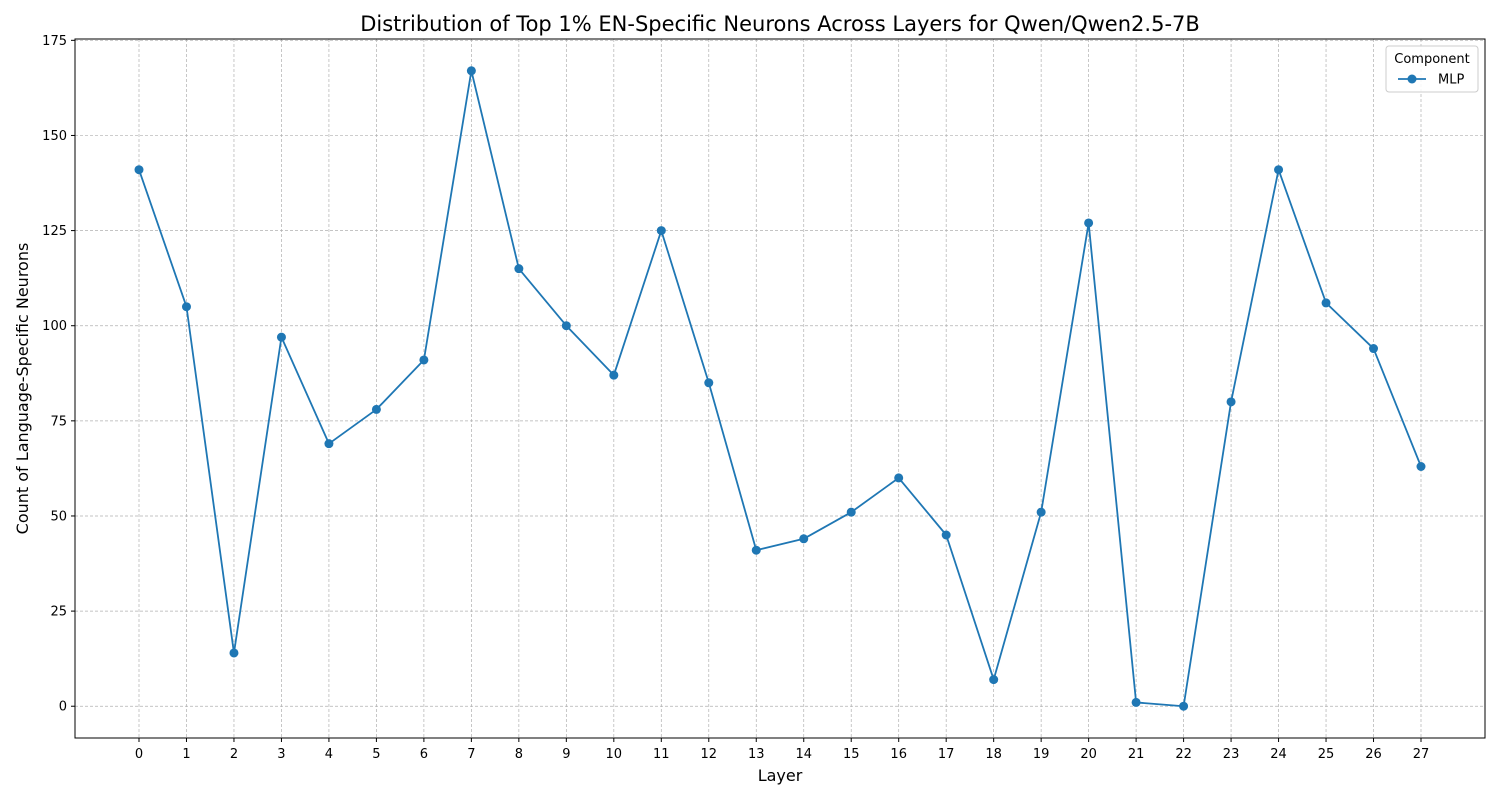  Describe the element at coordinates (1326, 754) in the screenshot. I see `x-tick-label: 25` at that location.